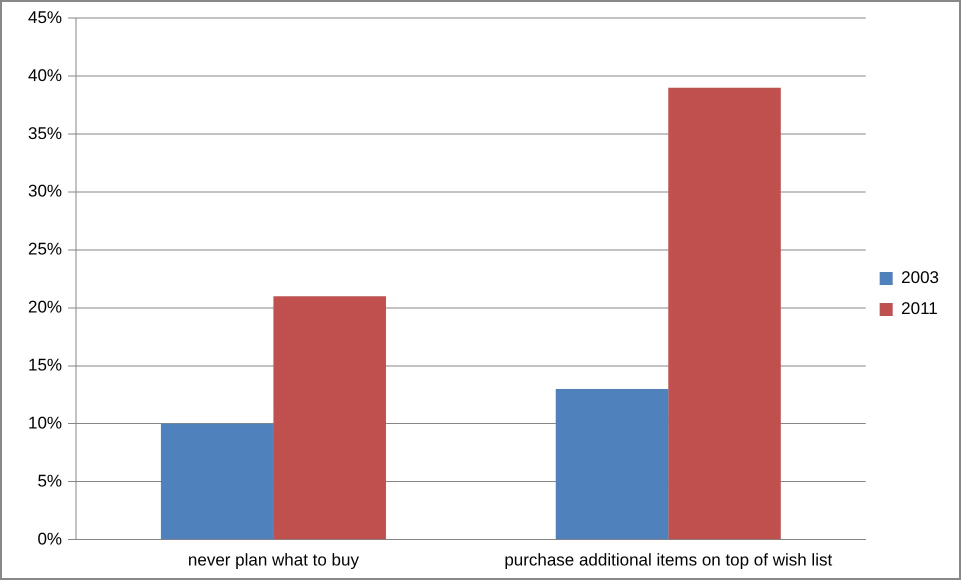  What do you see at coordinates (920, 278) in the screenshot?
I see `legend-label: 2003` at bounding box center [920, 278].